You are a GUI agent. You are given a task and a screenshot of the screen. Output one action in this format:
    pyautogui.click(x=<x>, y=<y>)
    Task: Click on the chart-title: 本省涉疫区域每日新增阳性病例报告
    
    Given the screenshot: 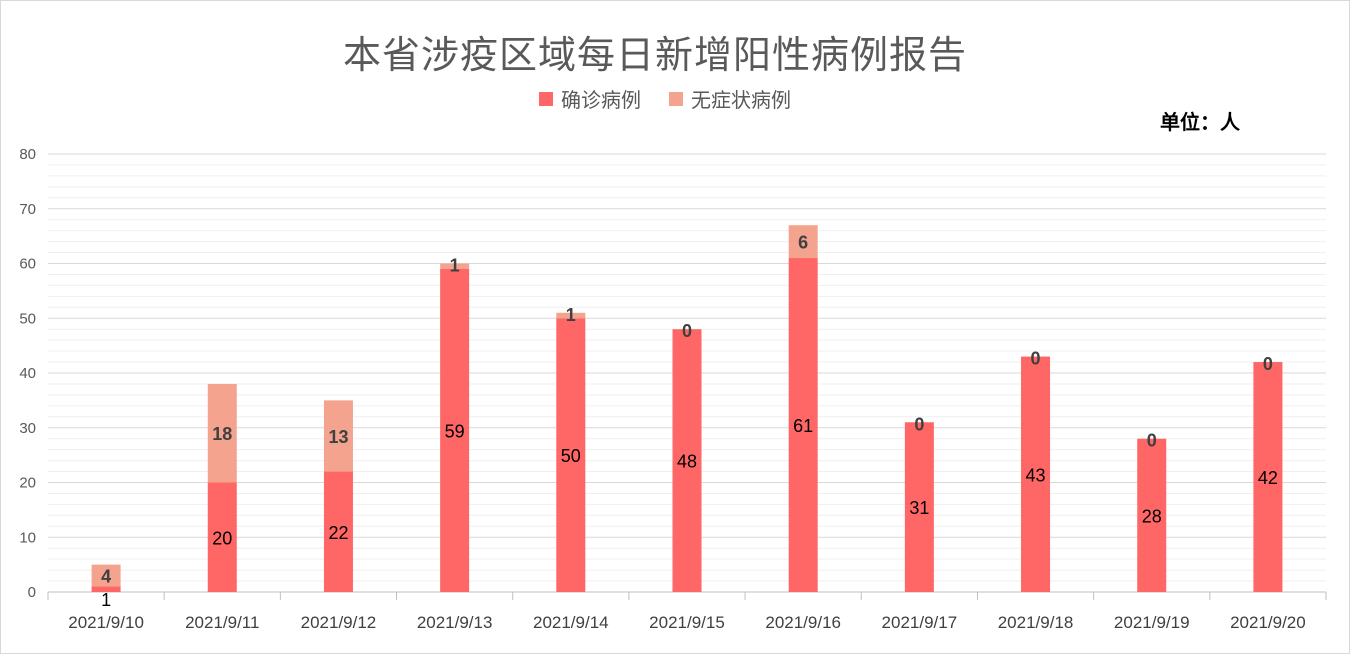 What is the action you would take?
    pyautogui.click(x=654, y=55)
    